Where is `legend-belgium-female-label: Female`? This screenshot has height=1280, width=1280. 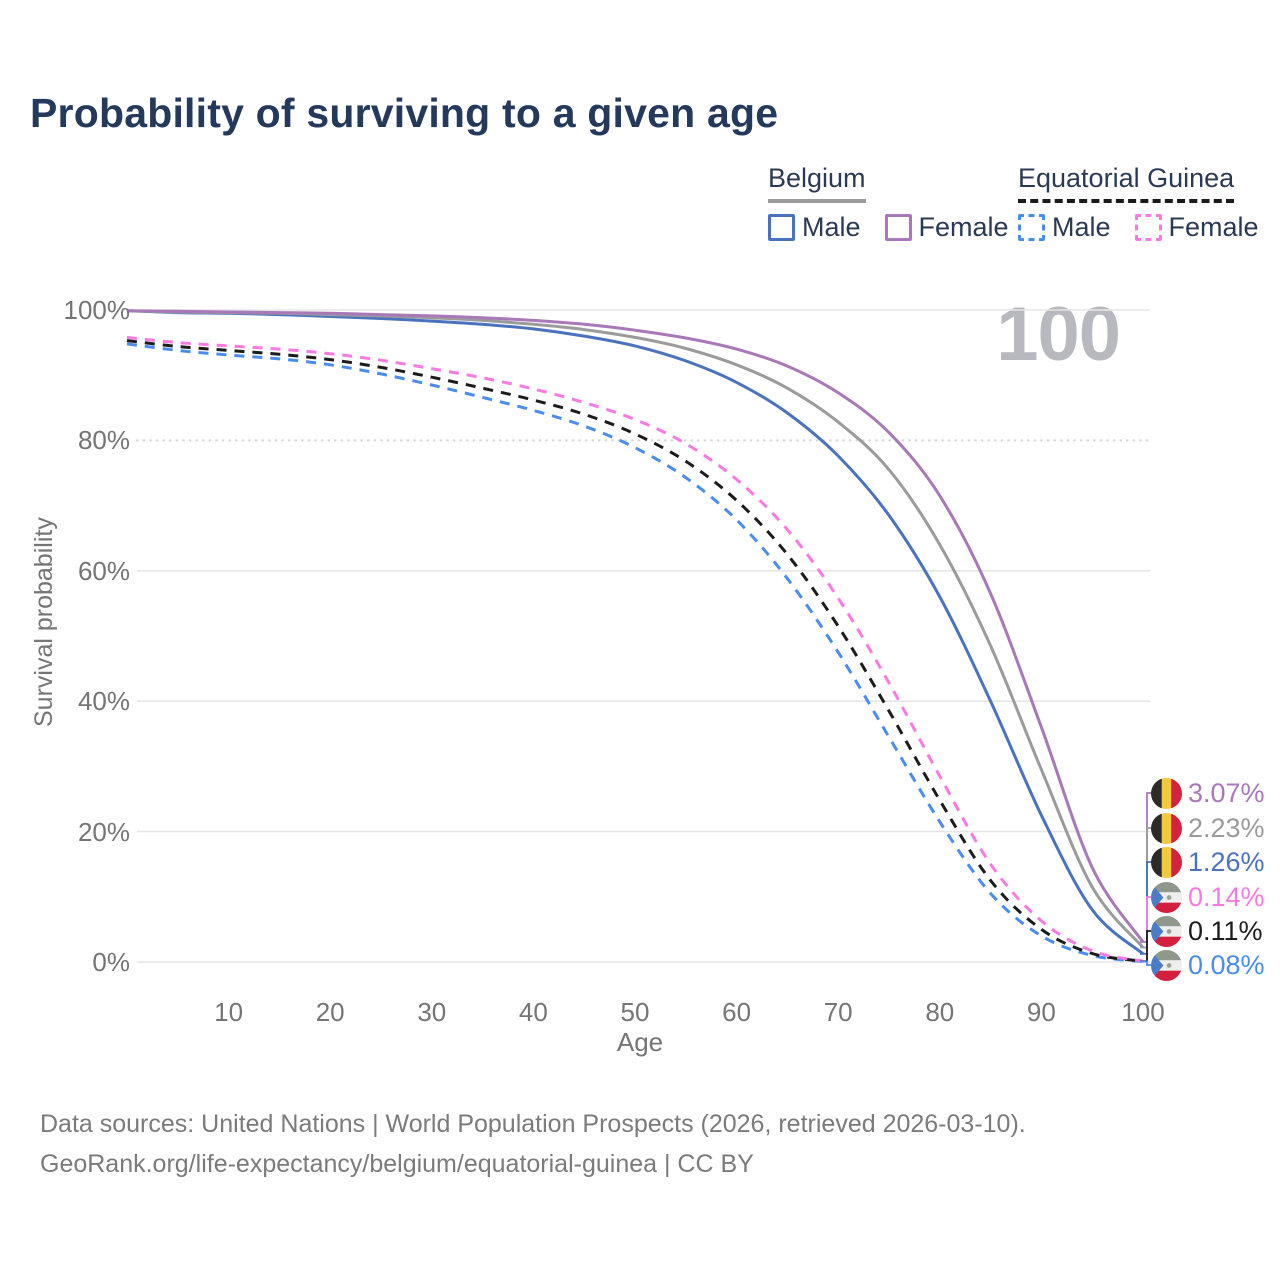
legend-belgium-female-label: Female is located at coordinates (963, 227).